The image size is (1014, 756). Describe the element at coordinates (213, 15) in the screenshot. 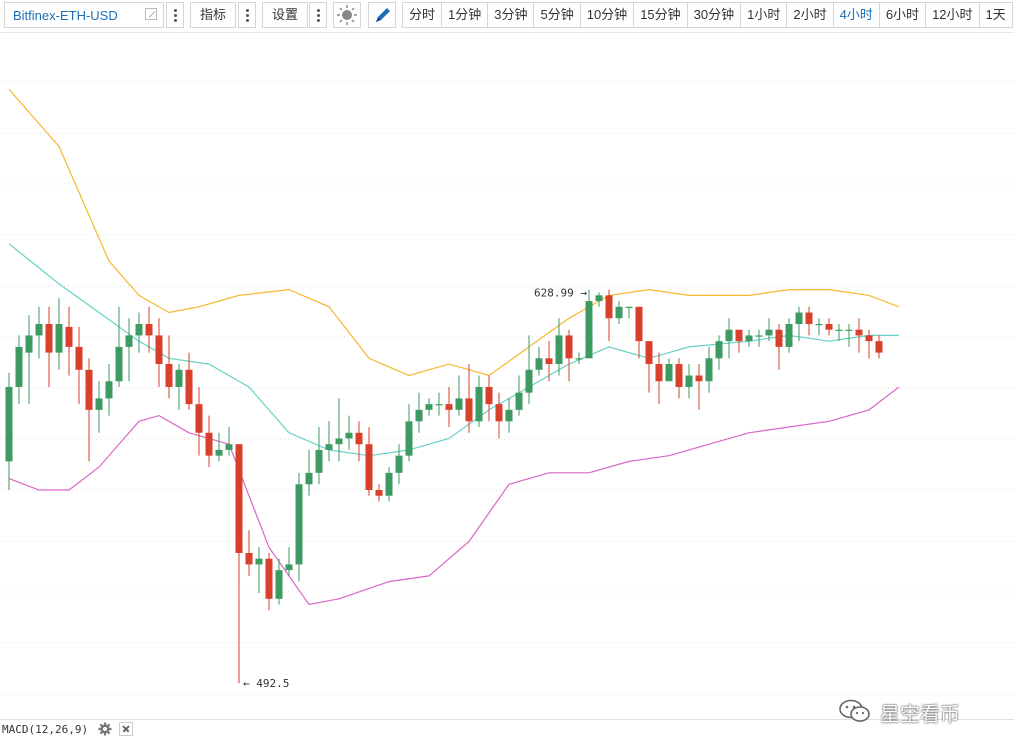

I see `indicator-button: 指标` at that location.